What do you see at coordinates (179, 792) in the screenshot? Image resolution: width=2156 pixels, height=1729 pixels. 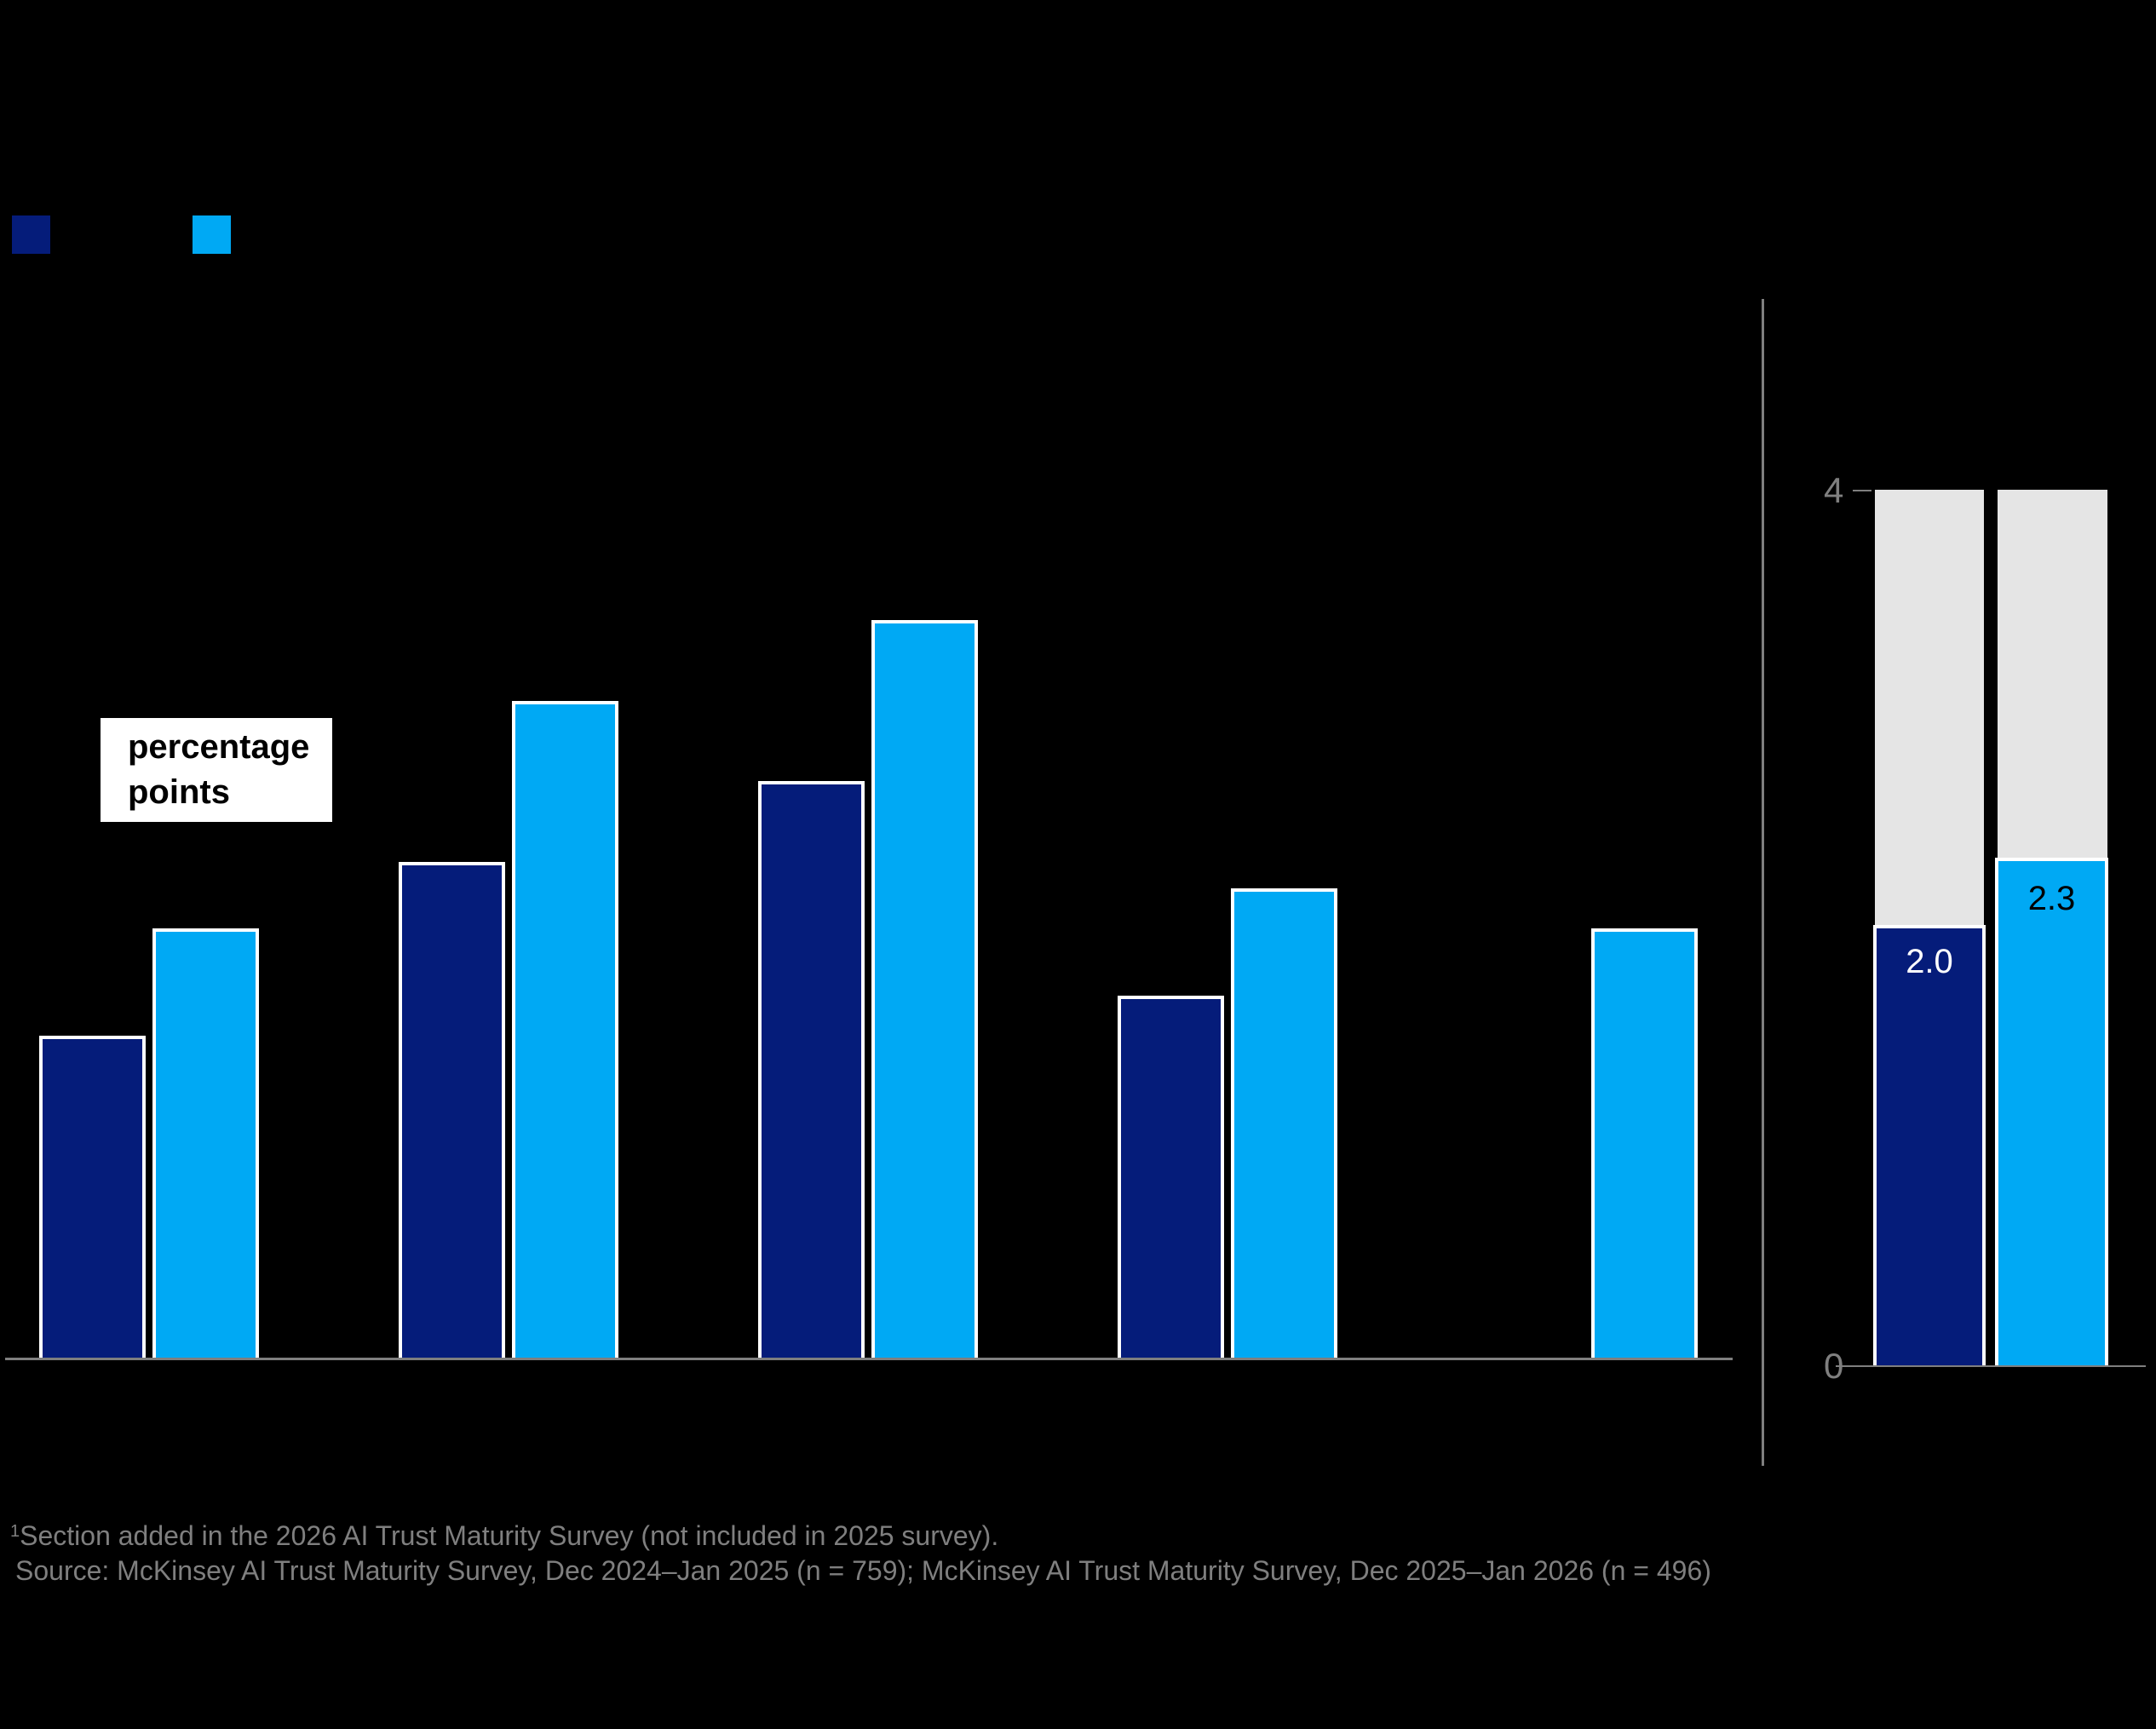 I see `annotation-line2: points` at bounding box center [179, 792].